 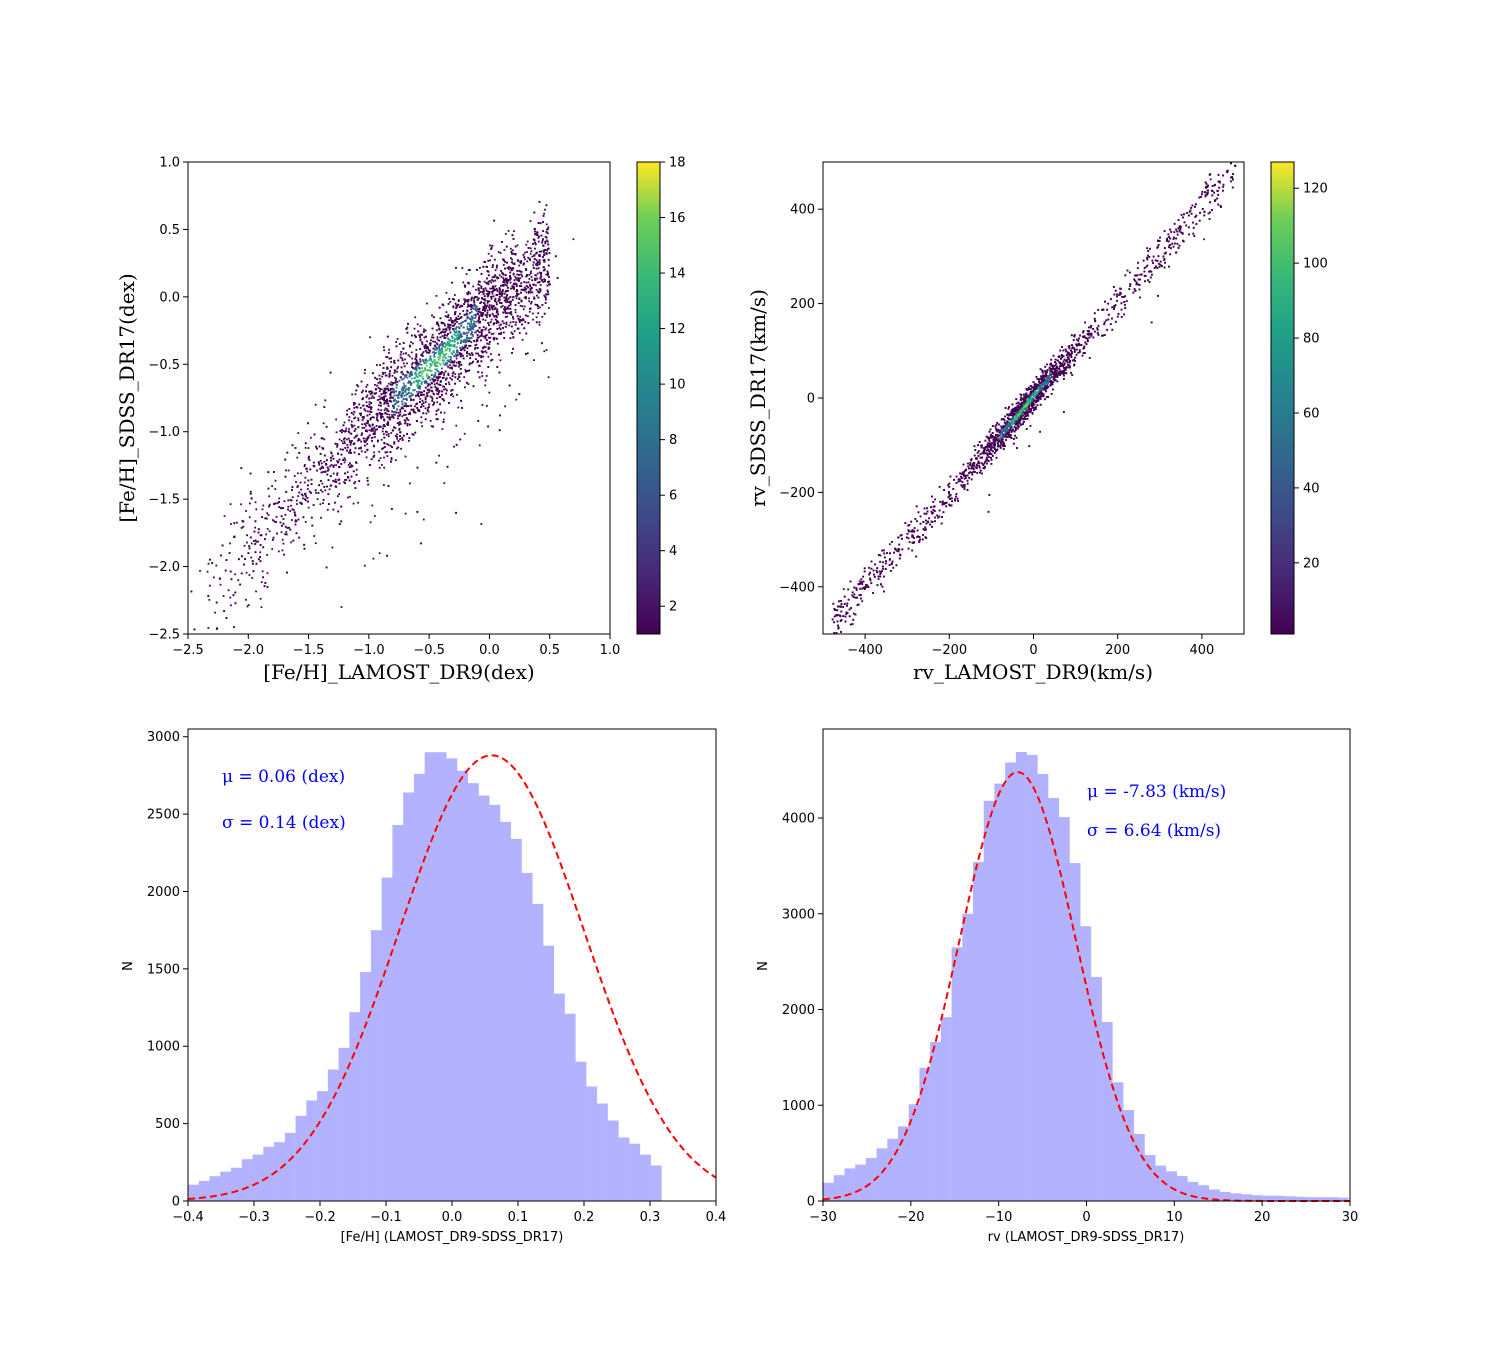 What do you see at coordinates (489, 650) in the screenshot?
I see `feh-scatter-x-tick-label: 0.0` at bounding box center [489, 650].